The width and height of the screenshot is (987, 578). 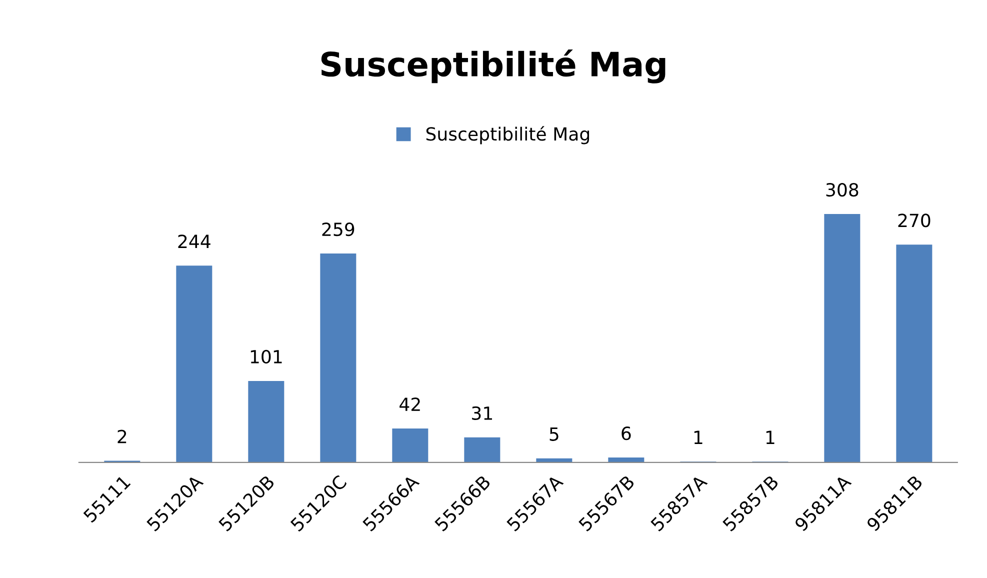 What do you see at coordinates (266, 357) in the screenshot?
I see `data-label: 101` at bounding box center [266, 357].